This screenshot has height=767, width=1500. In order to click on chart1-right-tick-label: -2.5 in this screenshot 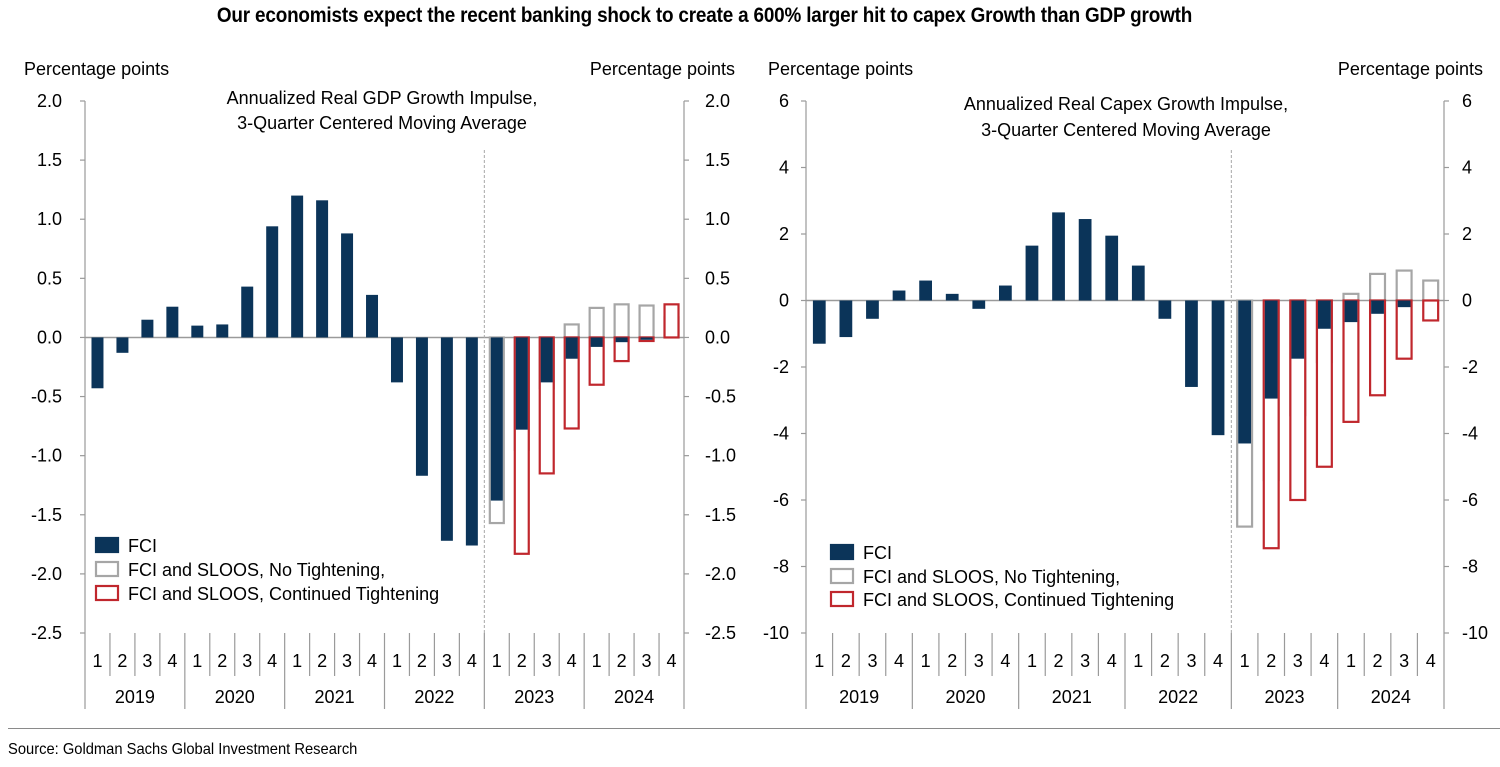, I will do `click(720, 633)`.